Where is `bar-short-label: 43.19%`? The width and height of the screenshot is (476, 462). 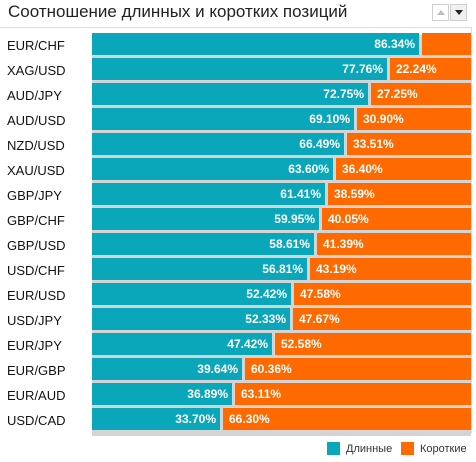 bar-short-label: 43.19% is located at coordinates (336, 269).